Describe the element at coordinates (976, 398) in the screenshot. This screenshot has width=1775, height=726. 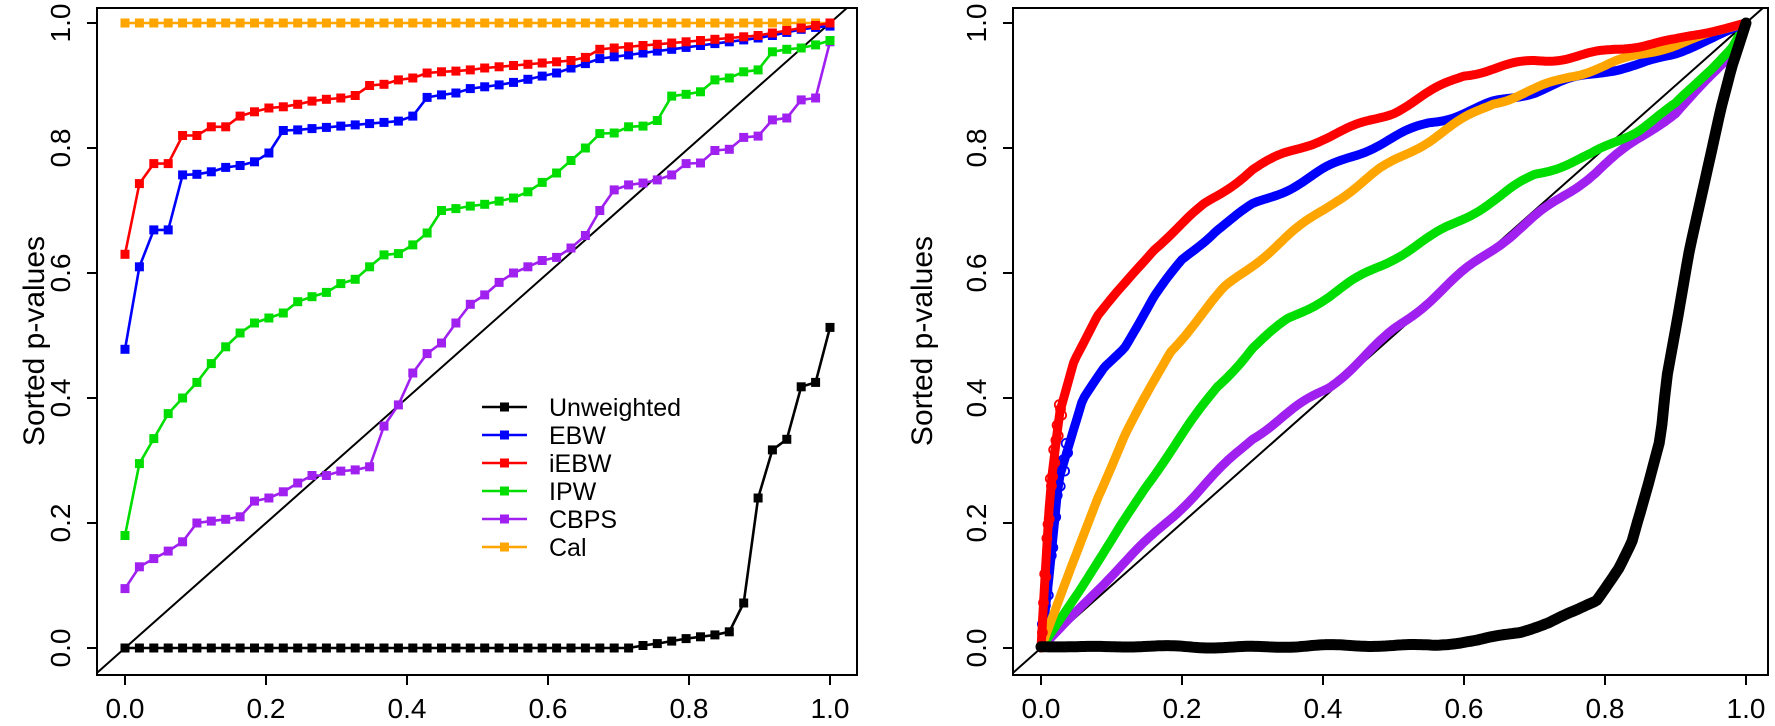
I see `y-tick-label: 0.4` at that location.